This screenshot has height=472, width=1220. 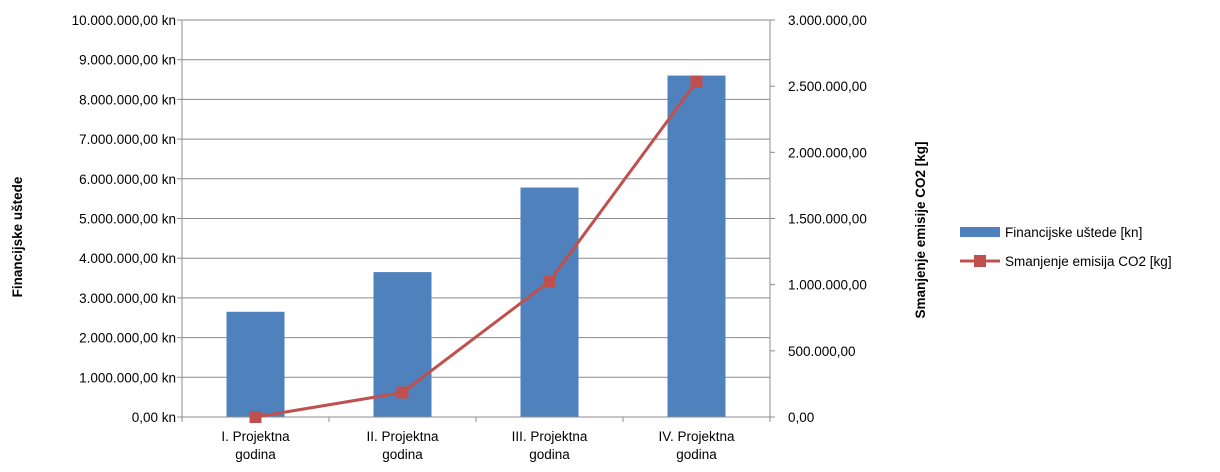 What do you see at coordinates (827, 152) in the screenshot?
I see `right-tick-label: 2.000.000,00` at bounding box center [827, 152].